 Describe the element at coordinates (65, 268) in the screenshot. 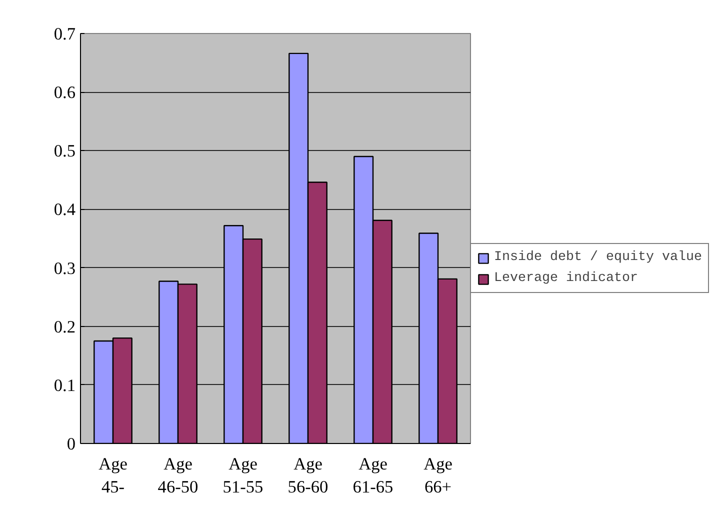

I see `y-tick-label: 0.3` at that location.